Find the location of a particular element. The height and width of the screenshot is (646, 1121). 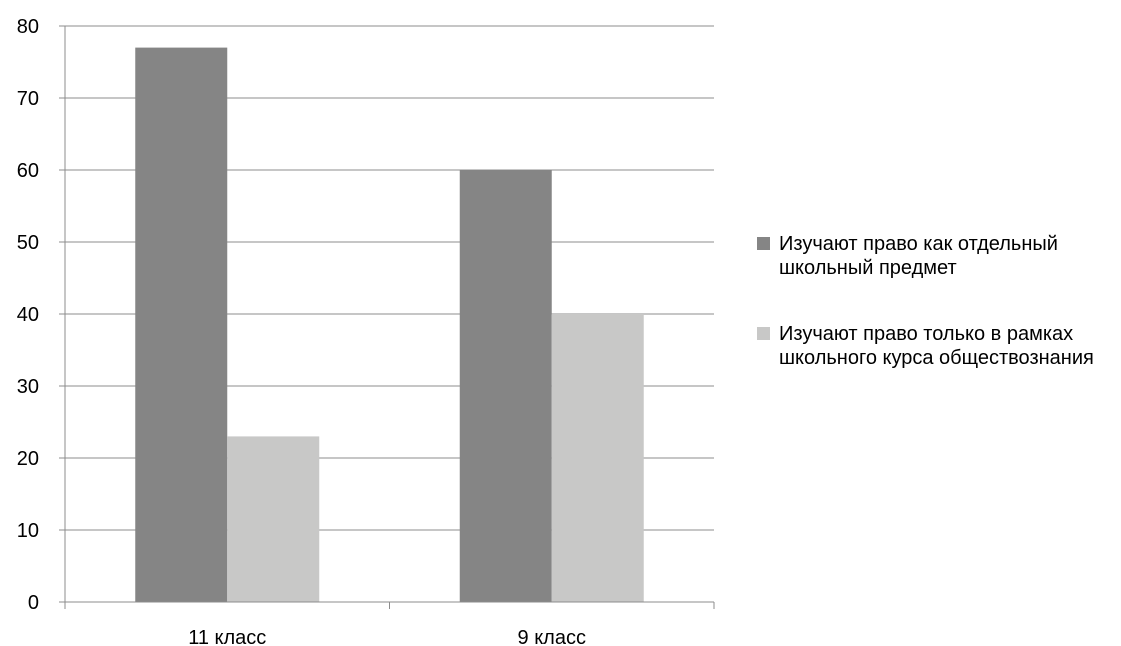

y-tick-label-30: 30 is located at coordinates (28, 387).